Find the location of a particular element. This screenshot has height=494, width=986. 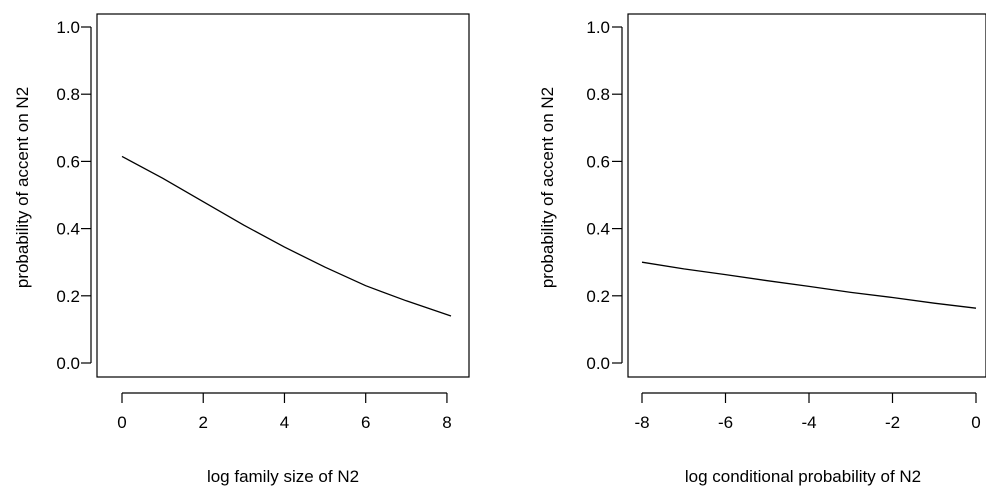

panel-2-x-tick-label-4: 0 is located at coordinates (975, 422).